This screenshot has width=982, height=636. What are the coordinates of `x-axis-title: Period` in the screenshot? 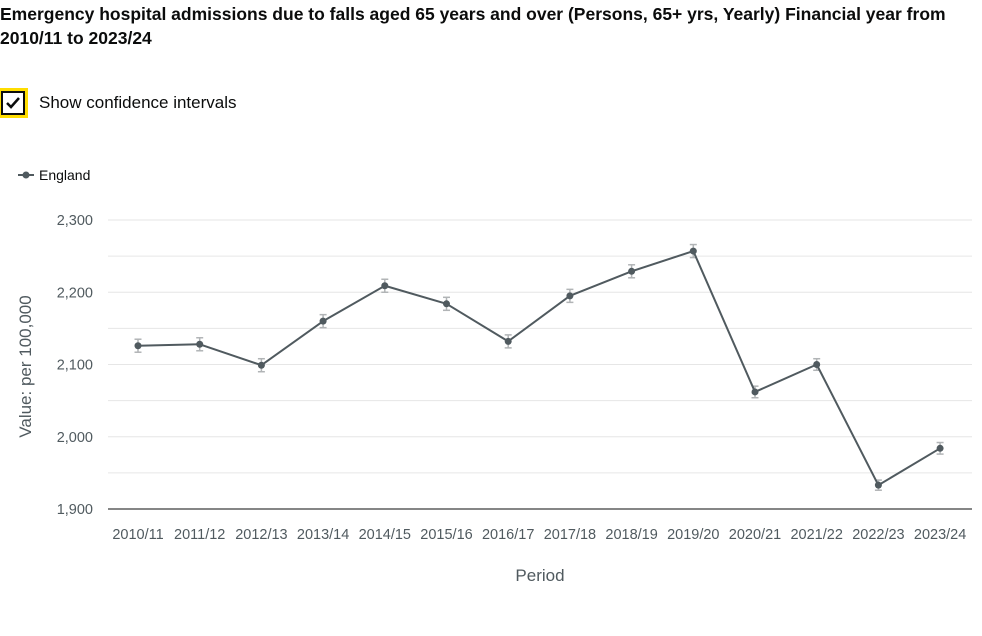 It's located at (539, 575).